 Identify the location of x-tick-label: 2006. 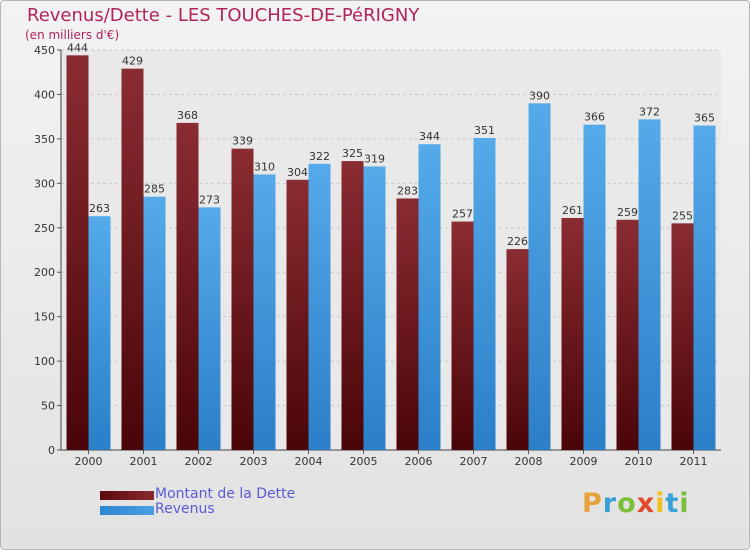
(419, 461).